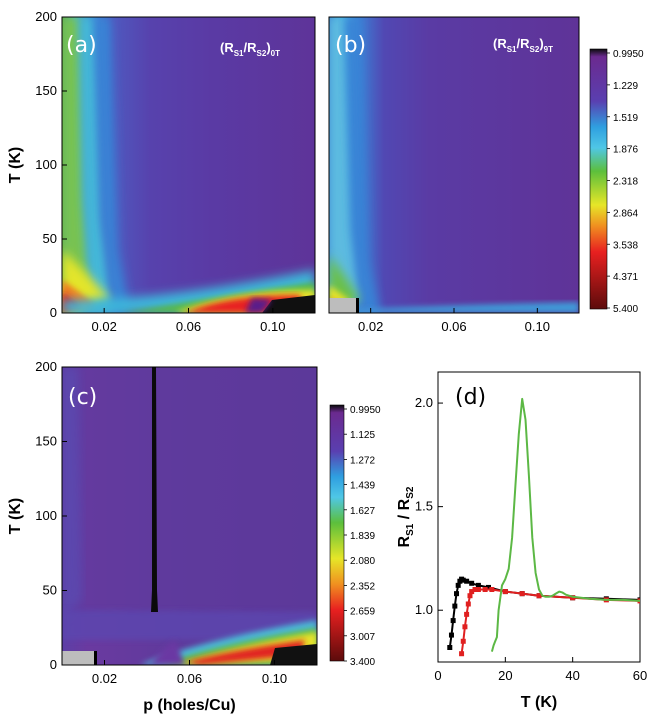 Image resolution: width=654 pixels, height=723 pixels. I want to click on colorbar-tick-label: 2.080, so click(362, 561).